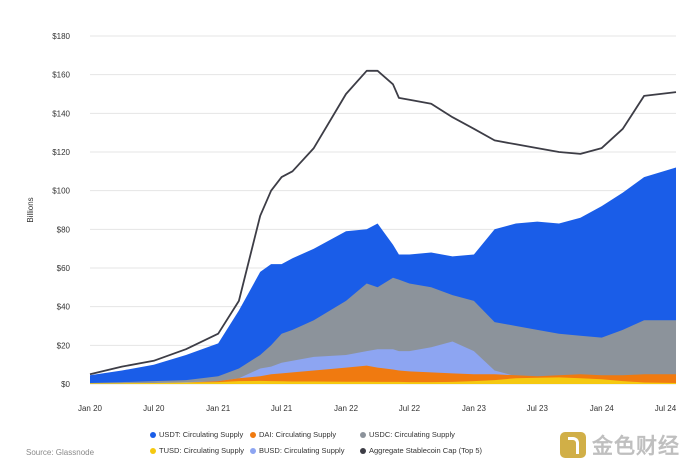 This screenshot has width=700, height=470. I want to click on watermark-logo: 金色财经, so click(620, 445).